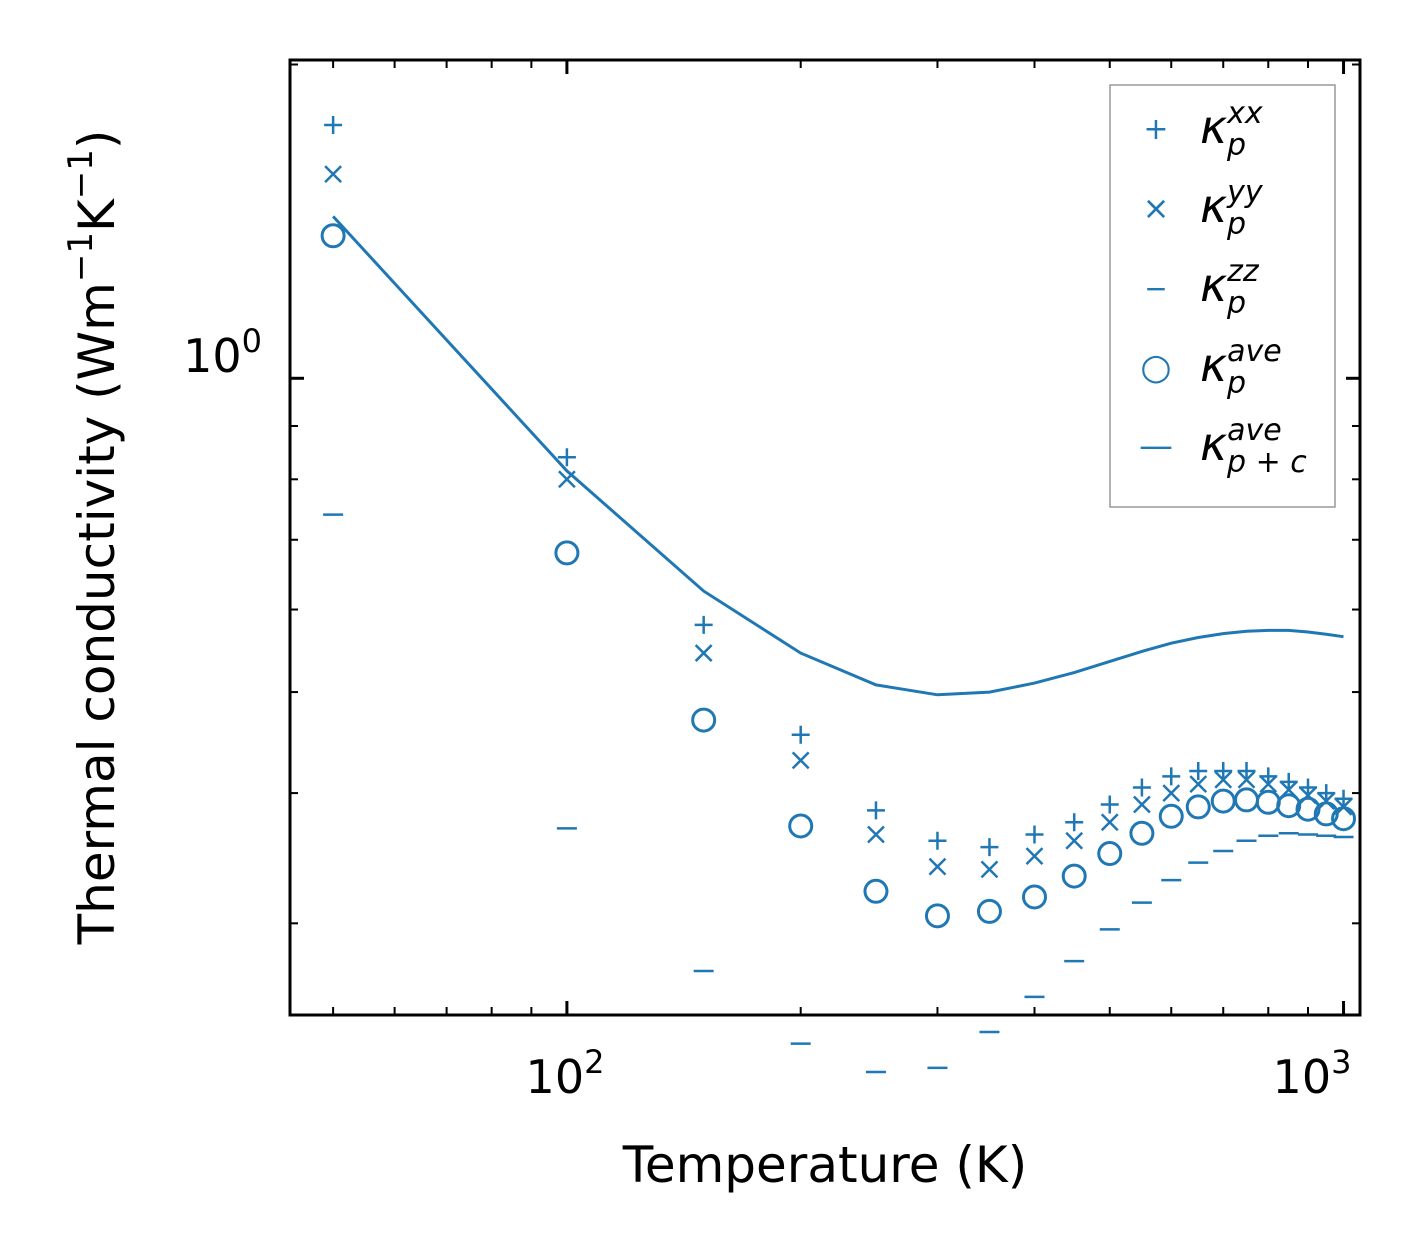 The image size is (1421, 1254). Describe the element at coordinates (565, 1073) in the screenshot. I see `x-tick-label-100: 10²` at that location.